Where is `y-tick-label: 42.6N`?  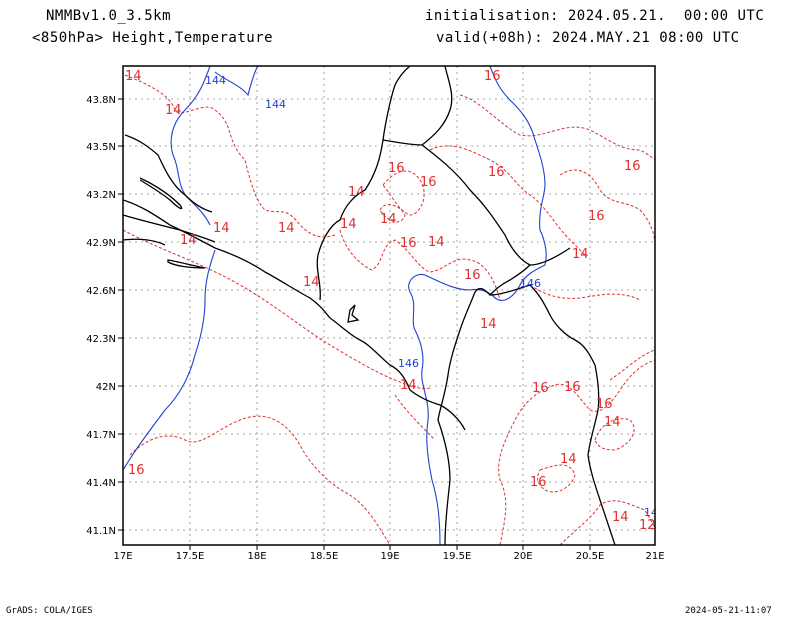 y-tick-label: 42.6N is located at coordinates (101, 291).